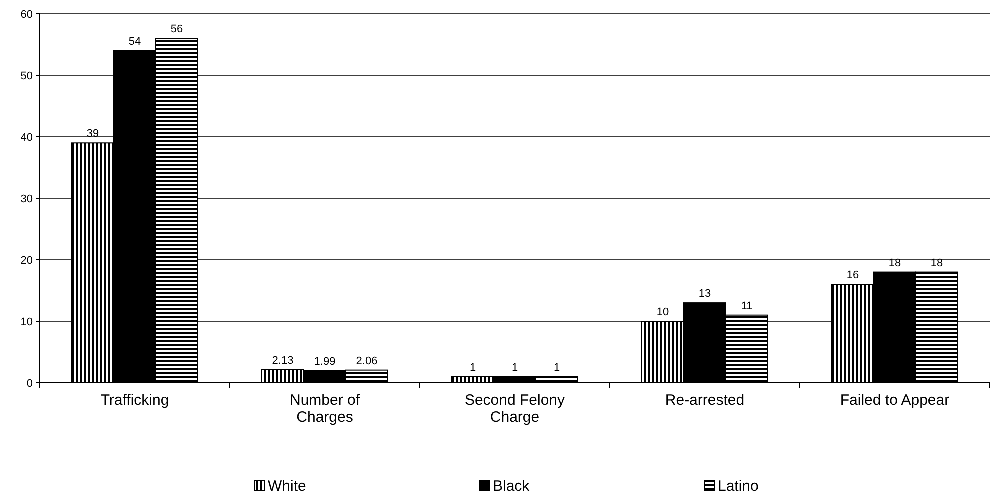 This screenshot has width=994, height=497. I want to click on data-label: 10, so click(663, 312).